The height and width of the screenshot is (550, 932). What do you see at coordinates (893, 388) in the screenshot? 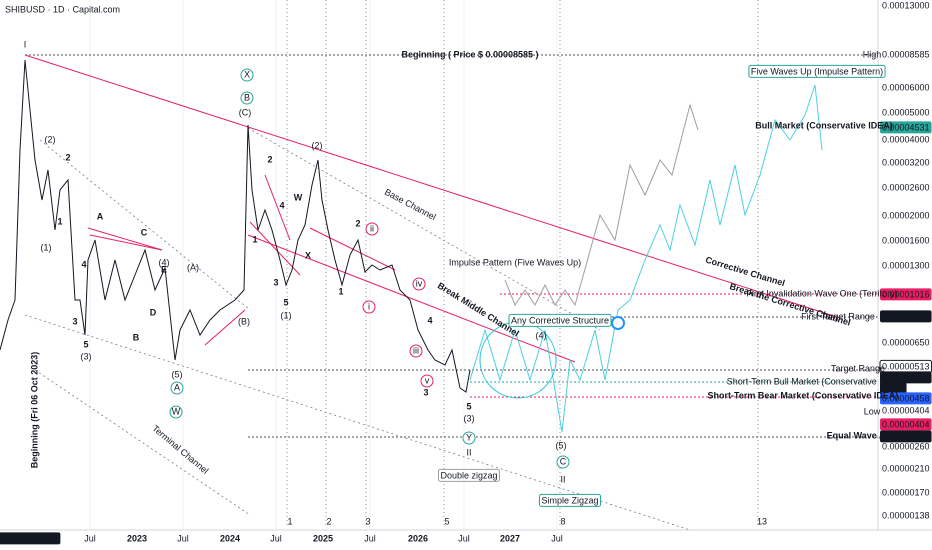
I see `price-label: 59:17` at bounding box center [893, 388].